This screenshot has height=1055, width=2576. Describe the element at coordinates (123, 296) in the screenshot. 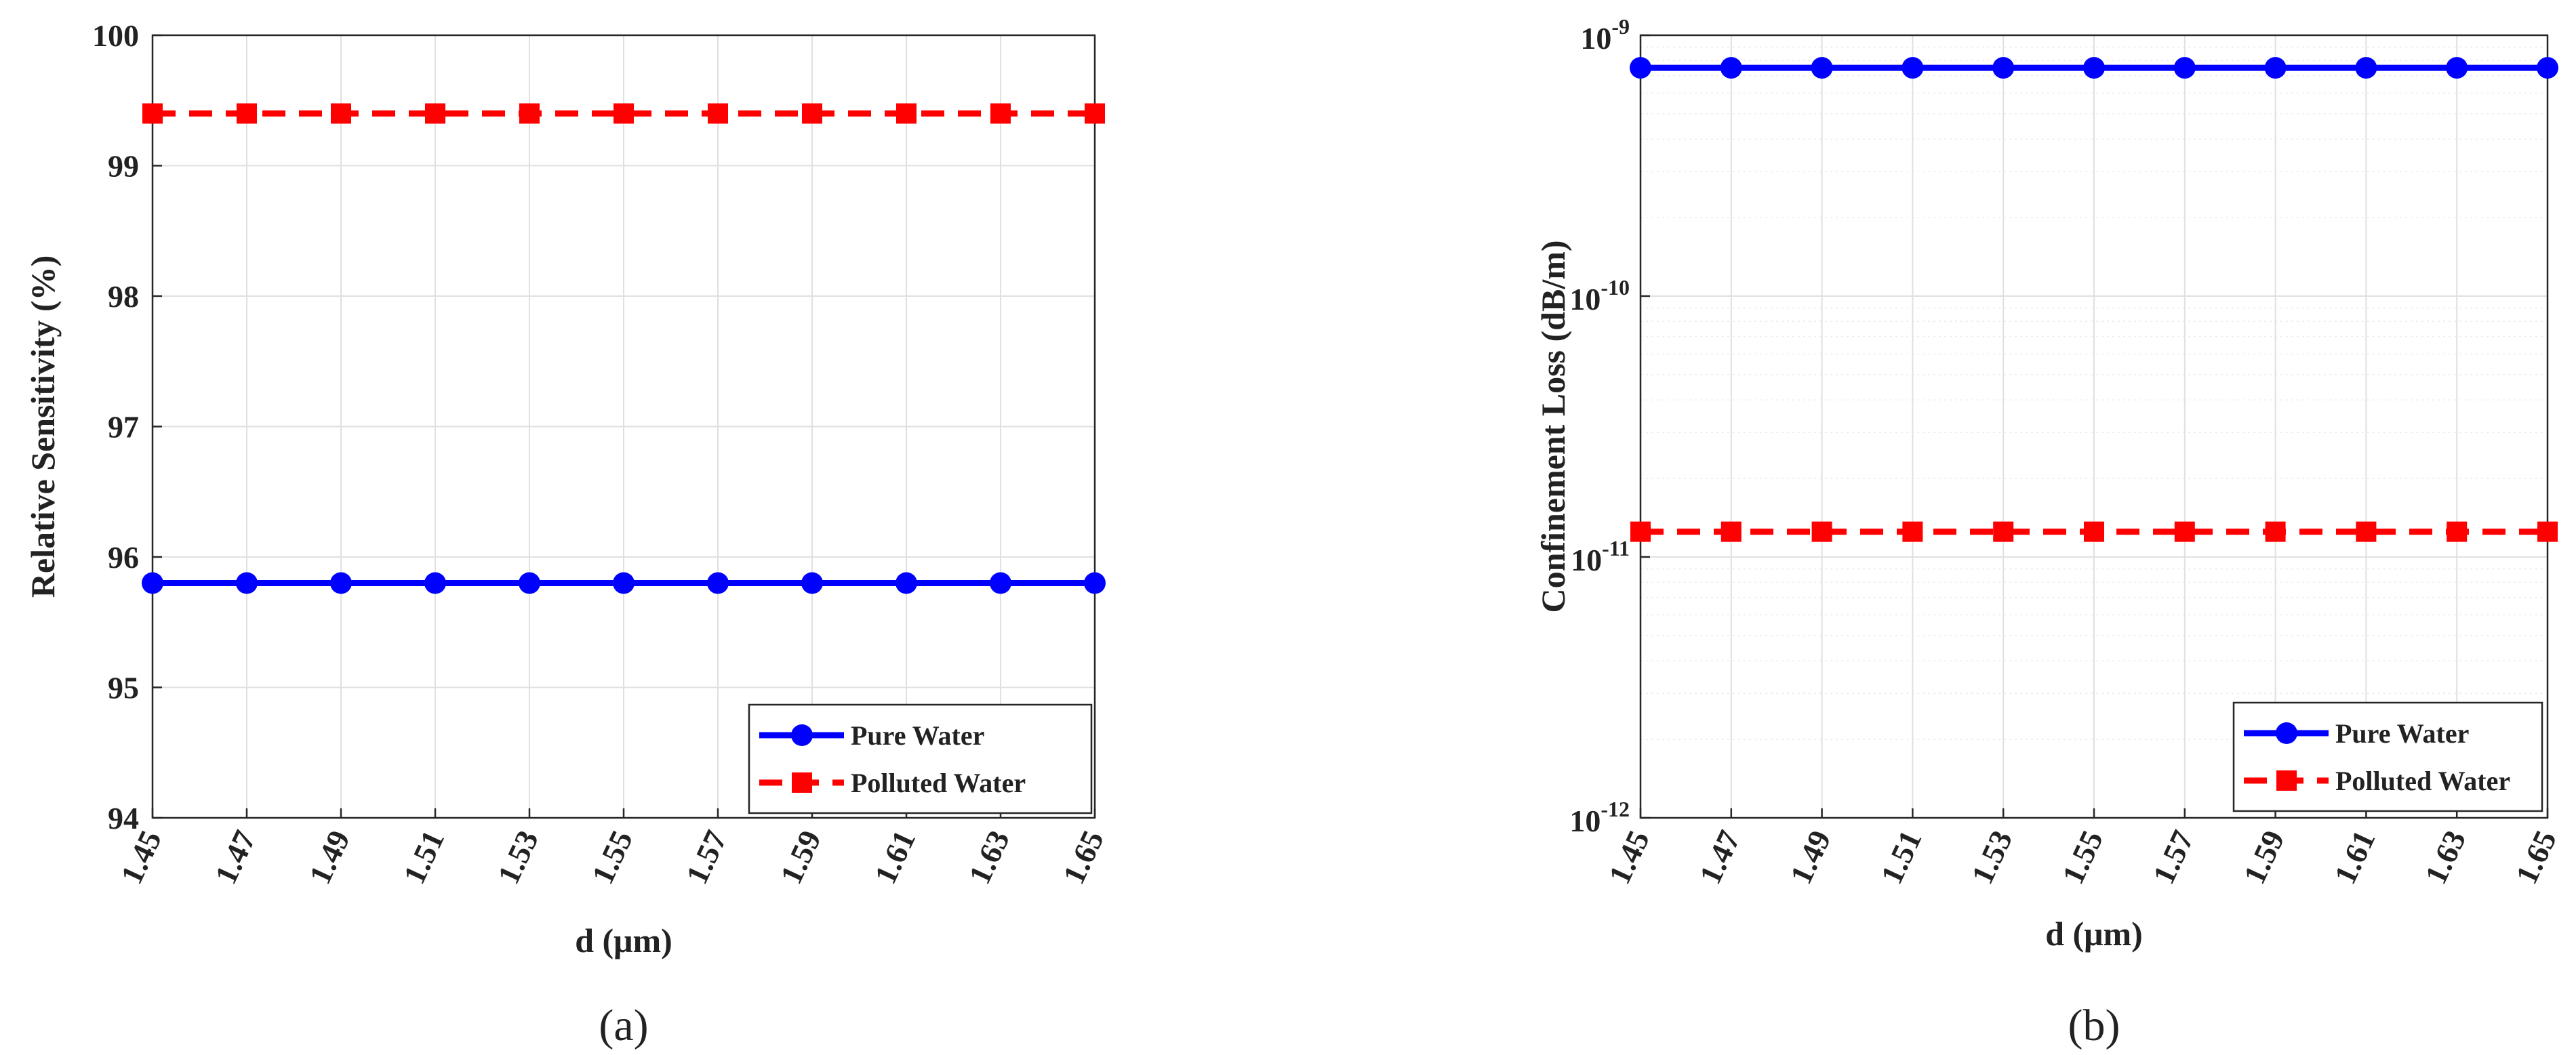

I see `y-tick-label: 98` at that location.